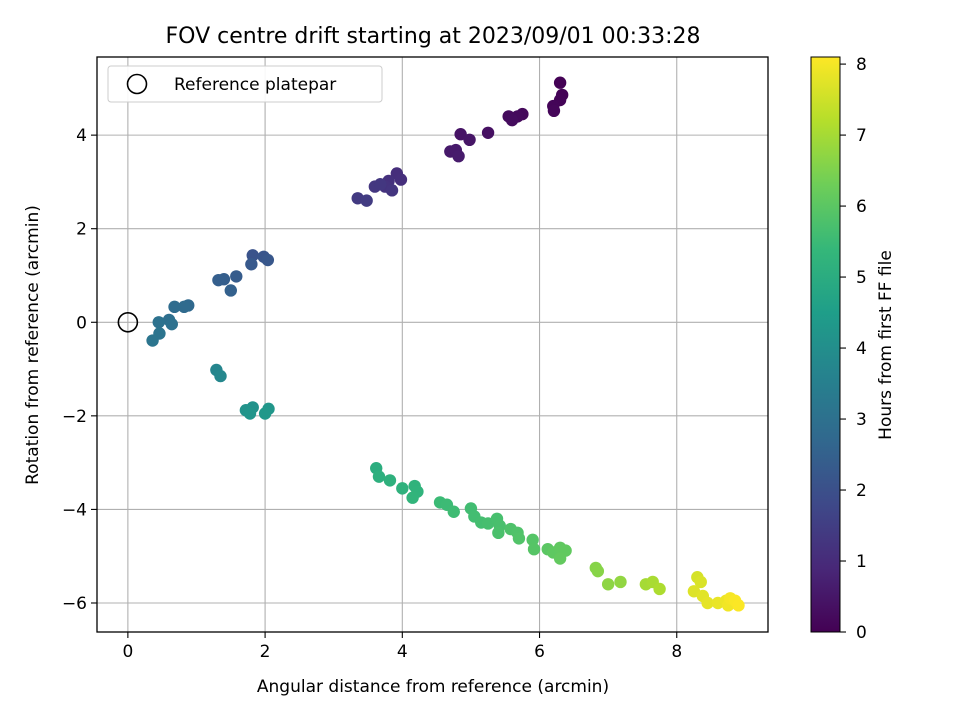  Describe the element at coordinates (74, 417) in the screenshot. I see `y-tick-label: −2` at that location.